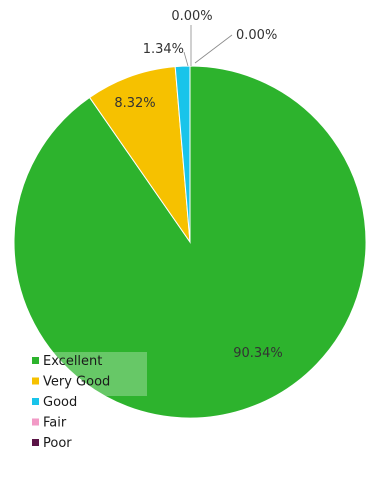  I want to click on legend-swatch-good, so click(35, 401).